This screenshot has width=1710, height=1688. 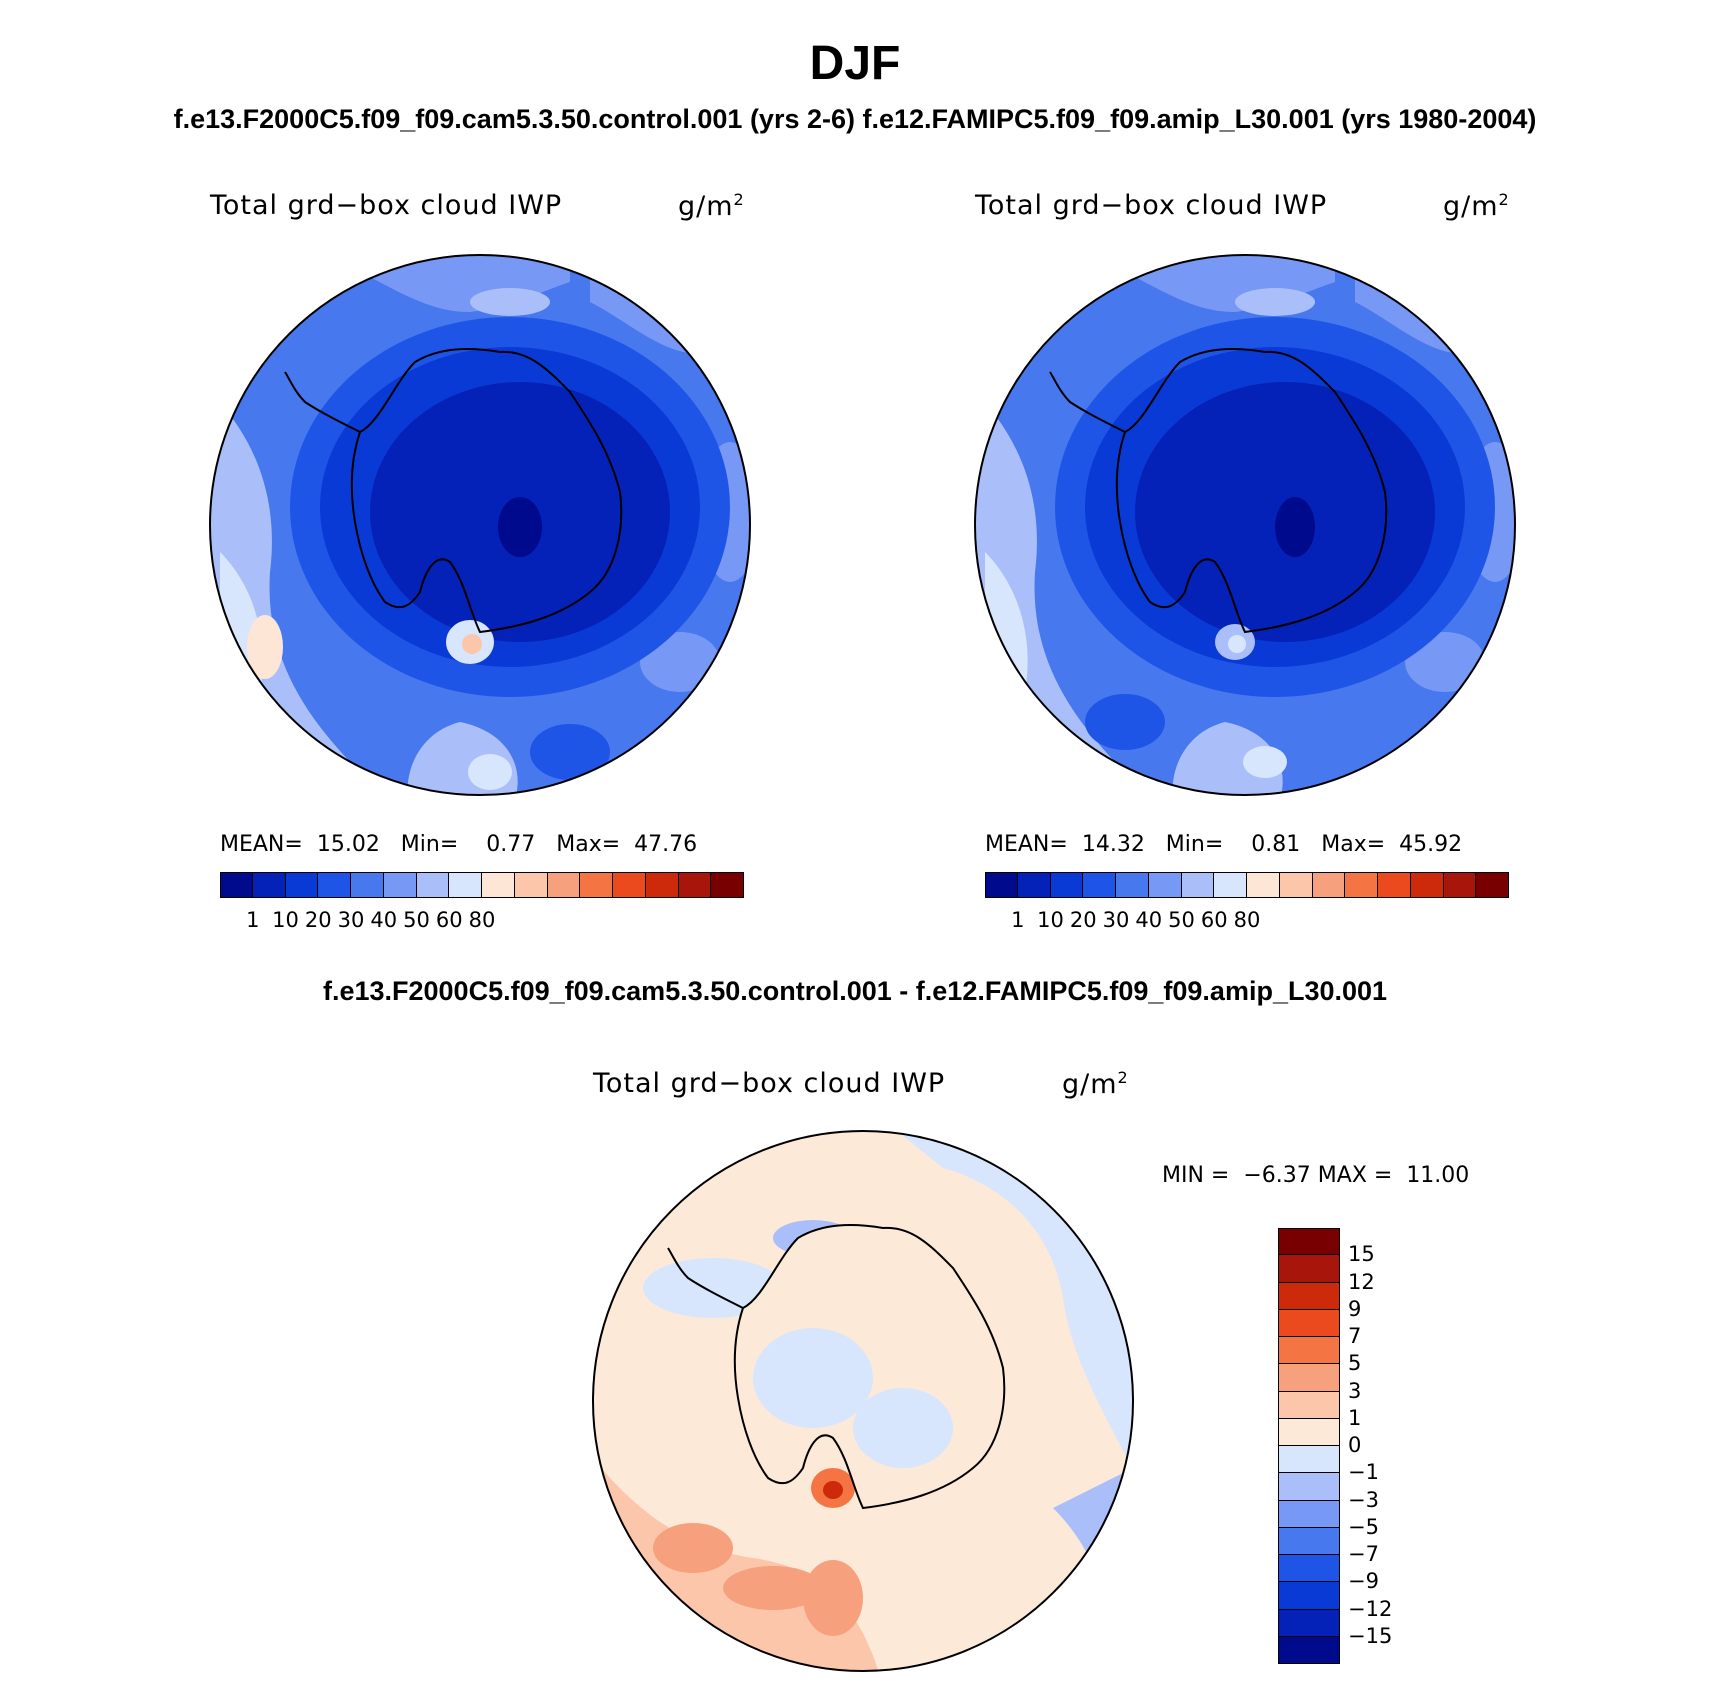 What do you see at coordinates (711, 206) in the screenshot?
I see `panel1-units-label: g/m2` at bounding box center [711, 206].